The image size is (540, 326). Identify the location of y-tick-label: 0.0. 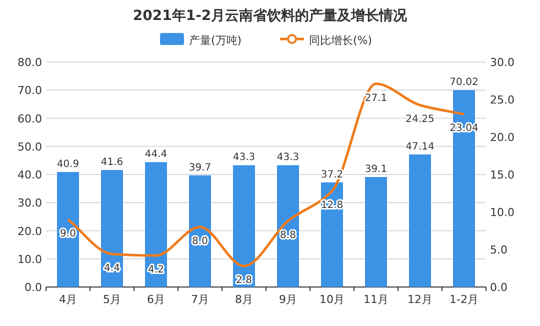
(33, 287).